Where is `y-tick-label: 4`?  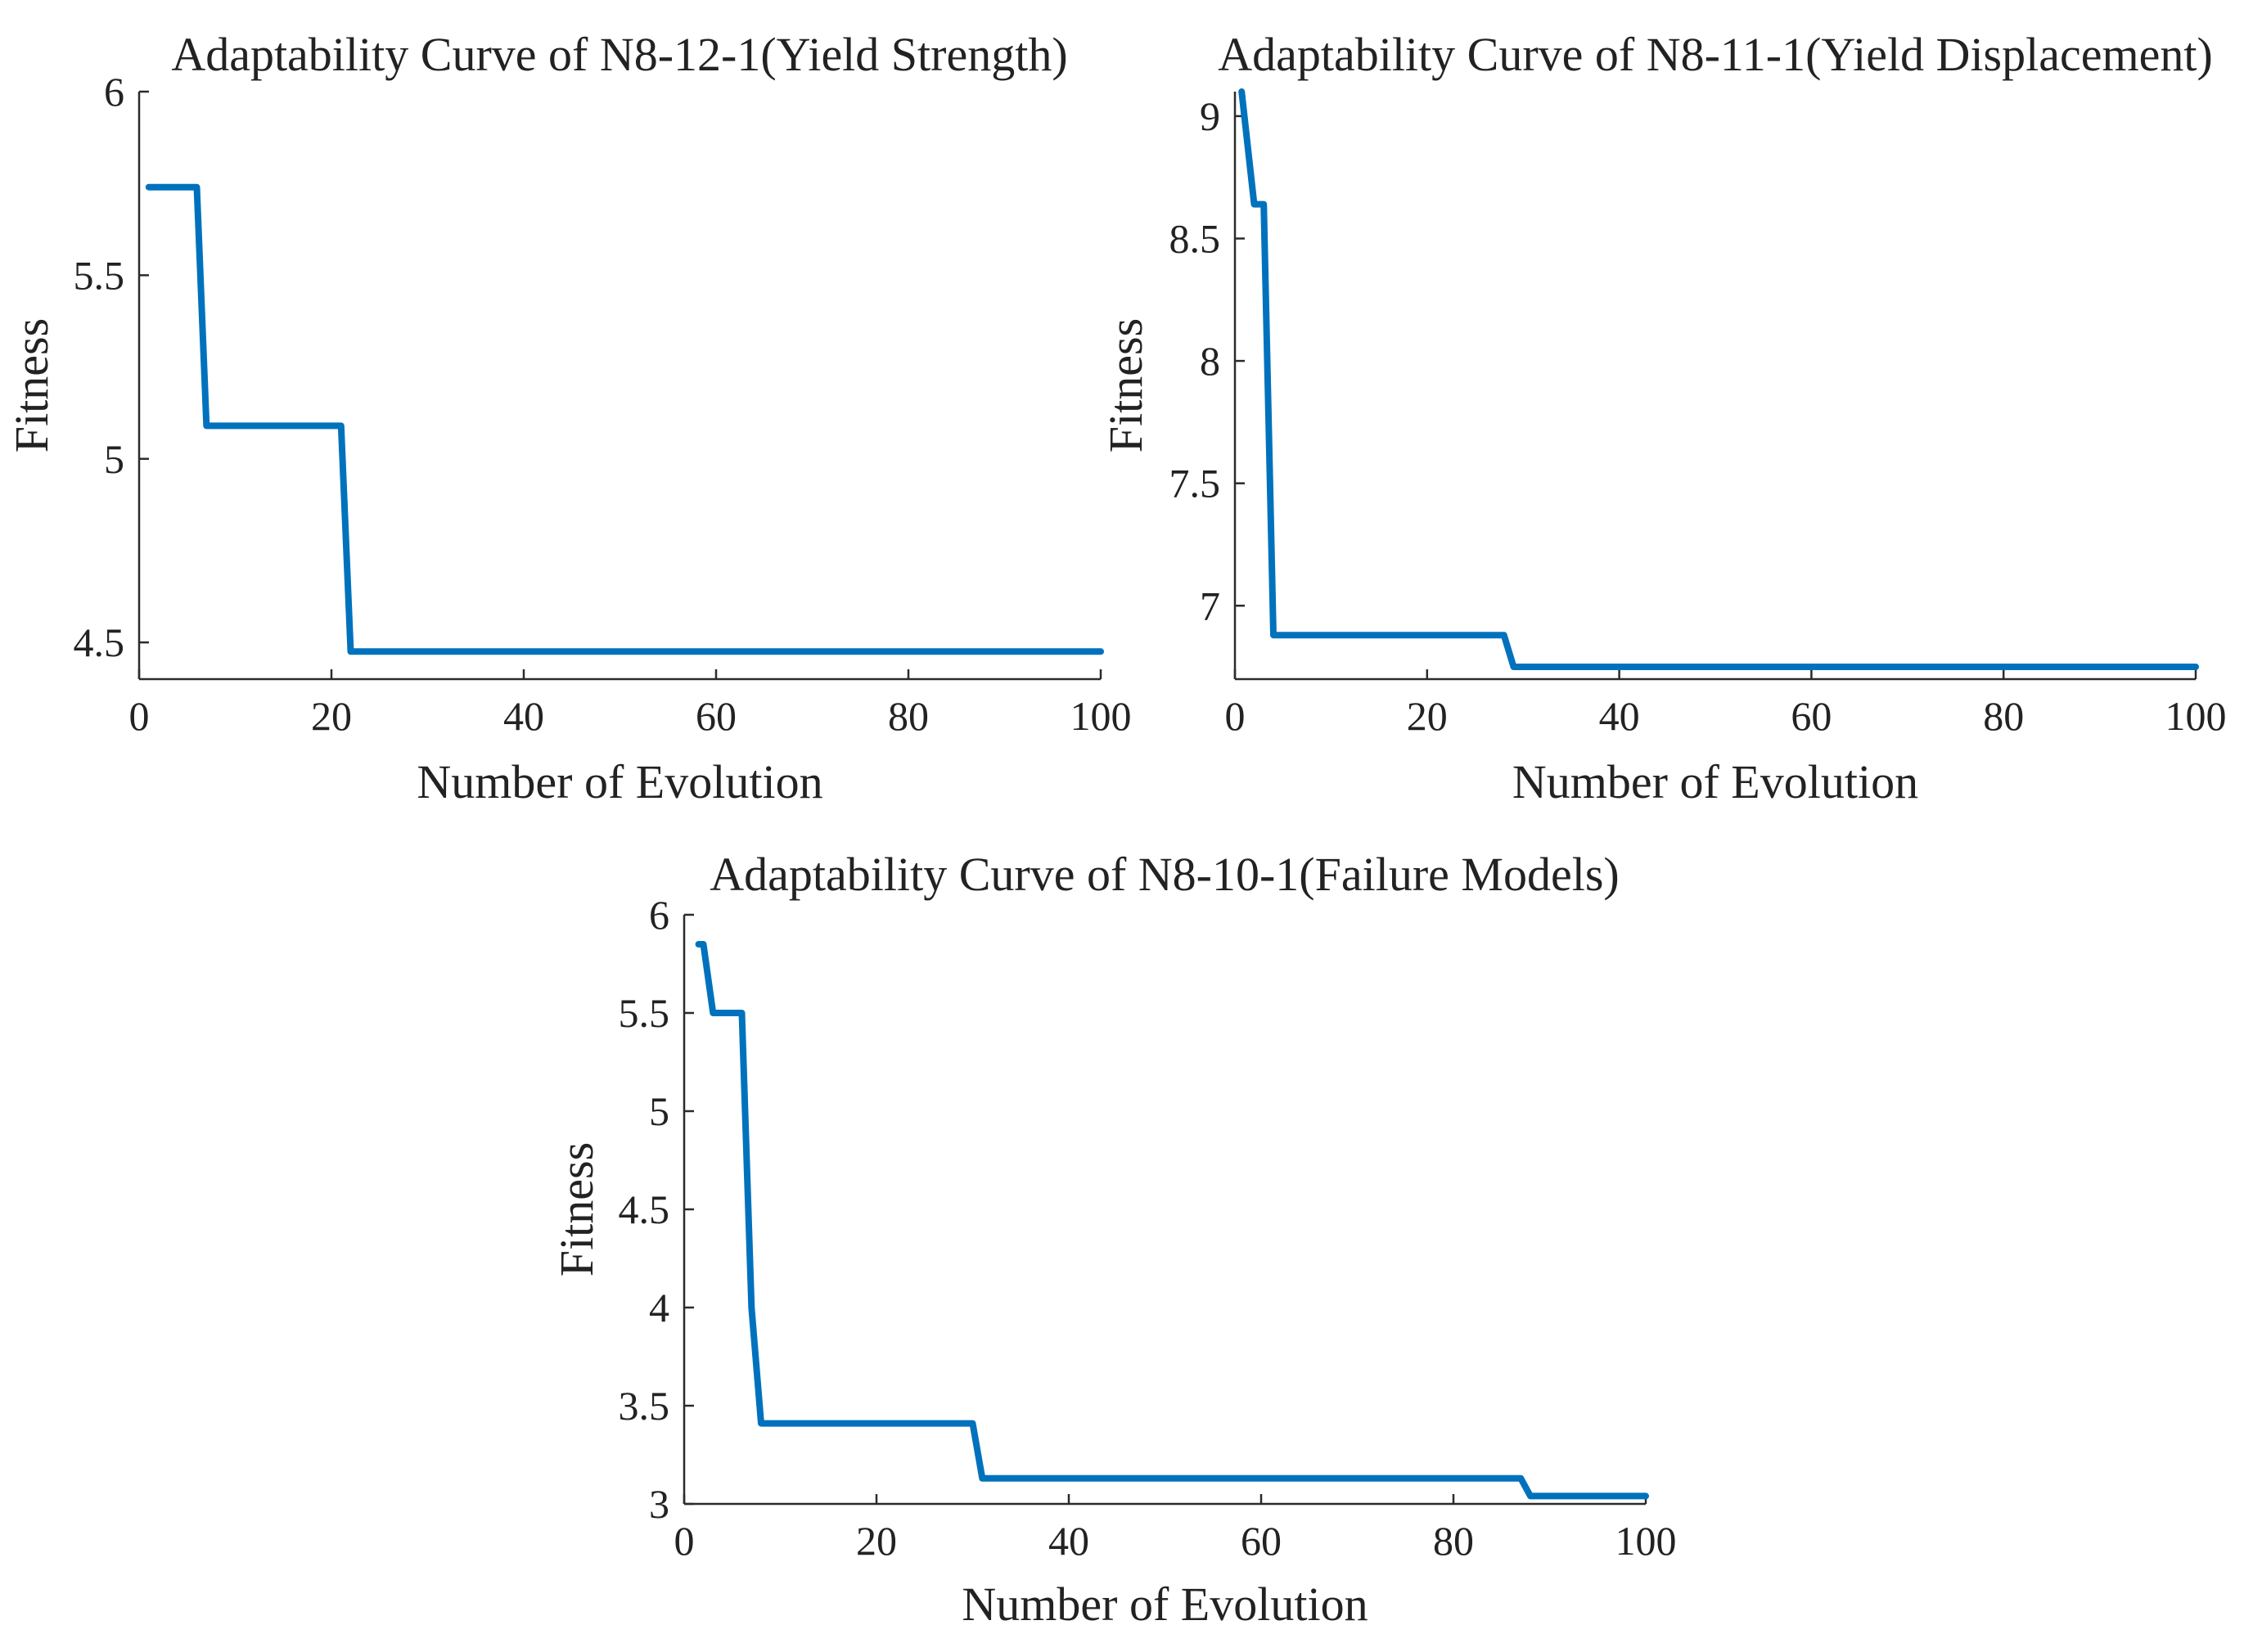 y-tick-label: 4 is located at coordinates (659, 1307).